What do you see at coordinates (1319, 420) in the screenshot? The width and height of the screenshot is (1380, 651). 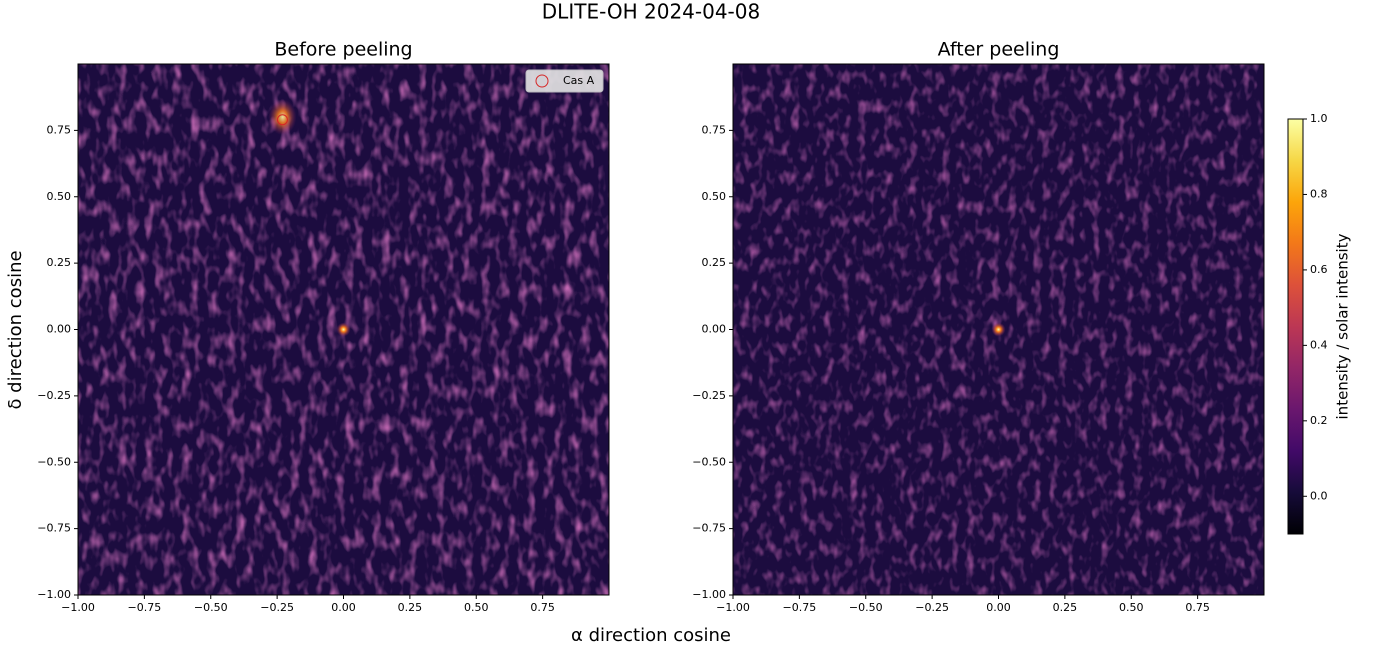 I see `colorbar-tick-label: 0.2` at bounding box center [1319, 420].